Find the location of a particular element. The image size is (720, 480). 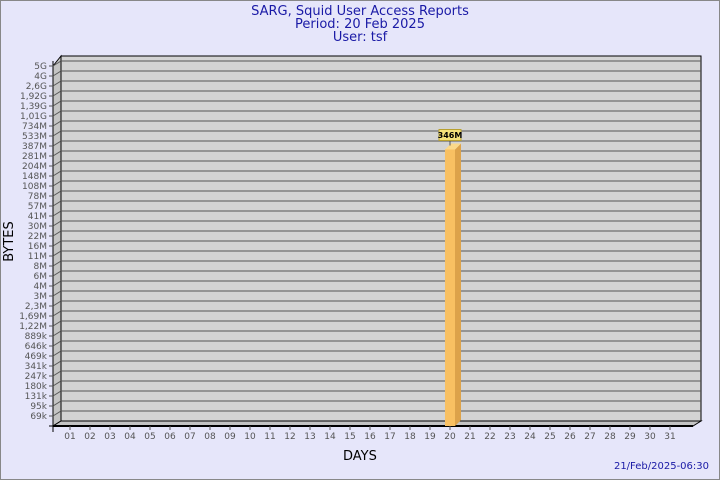

x-tick-label: 29 is located at coordinates (630, 437).